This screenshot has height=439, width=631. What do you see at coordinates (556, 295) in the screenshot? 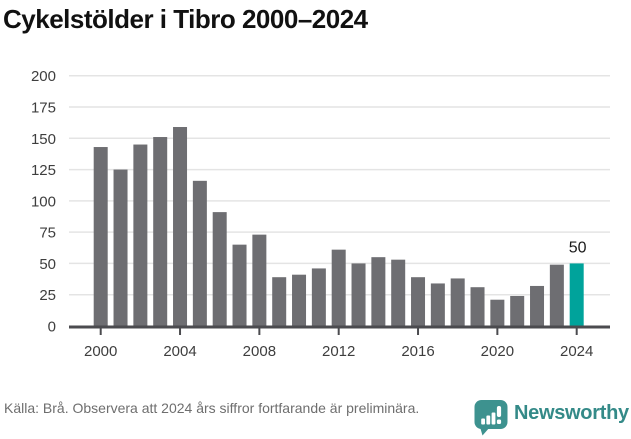
I see `bar-2023` at bounding box center [556, 295].